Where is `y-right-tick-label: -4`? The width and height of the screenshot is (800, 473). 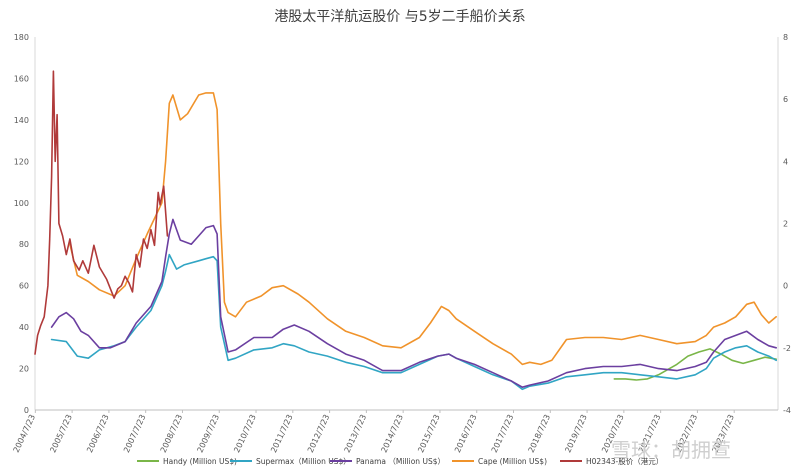 y-right-tick-label: -4 is located at coordinates (787, 410).